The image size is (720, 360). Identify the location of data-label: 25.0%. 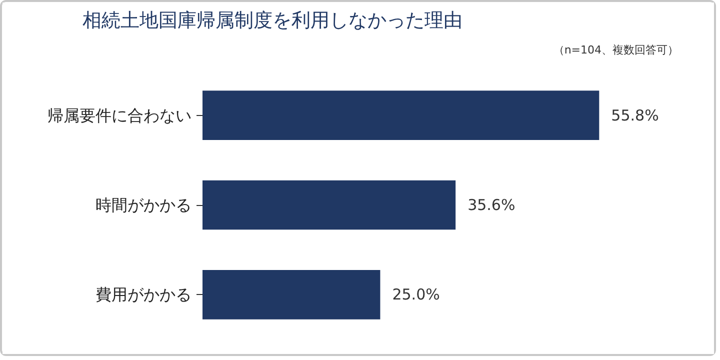
(416, 295).